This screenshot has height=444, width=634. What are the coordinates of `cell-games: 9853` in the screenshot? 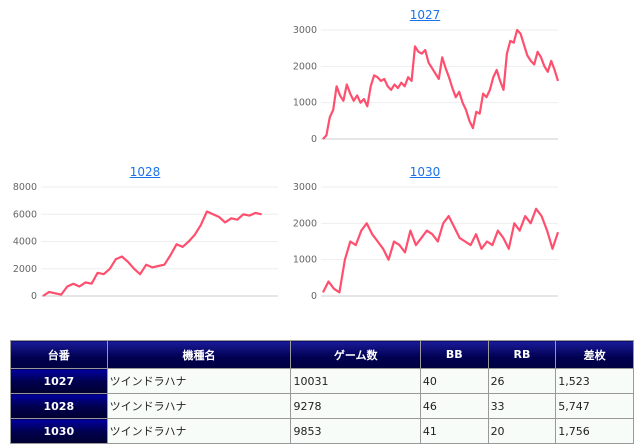 It's located at (355, 431).